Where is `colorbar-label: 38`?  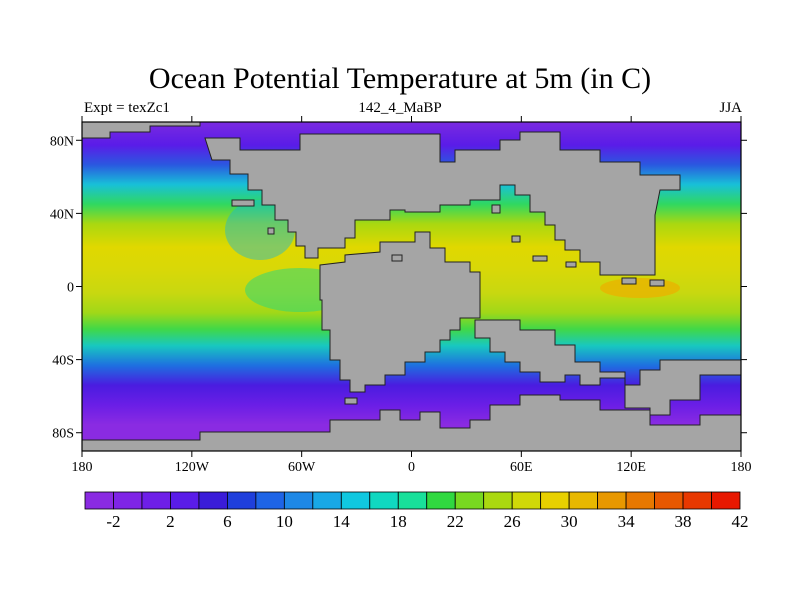 colorbar-label: 38 is located at coordinates (683, 521).